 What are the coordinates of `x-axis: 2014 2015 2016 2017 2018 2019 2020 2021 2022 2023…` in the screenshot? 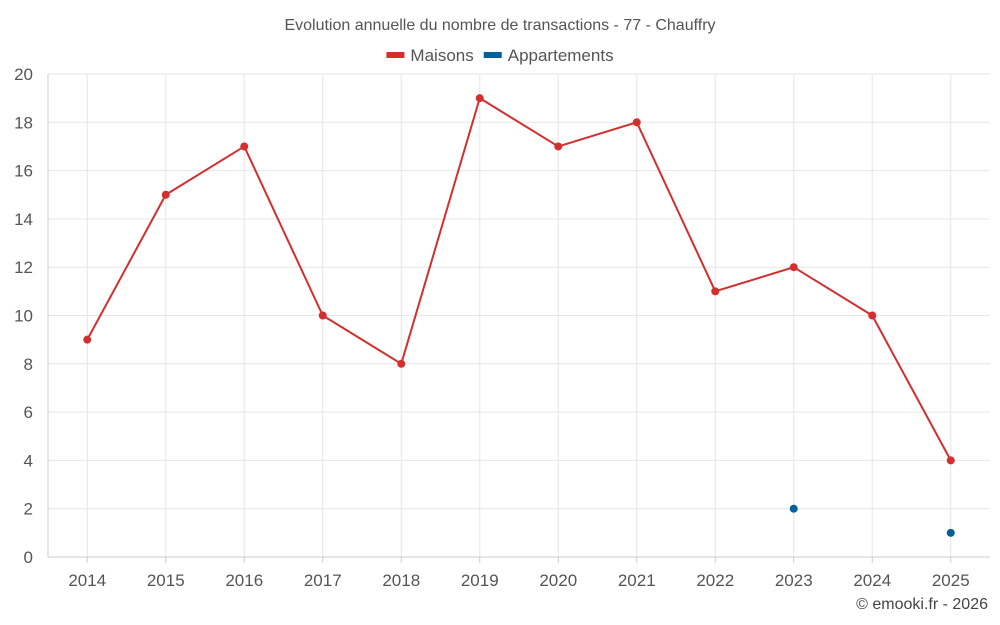 It's located at (519, 573).